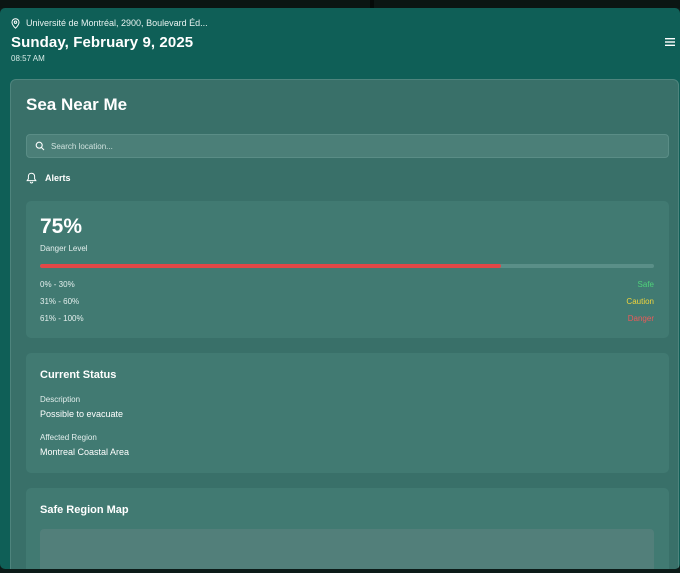 This screenshot has width=680, height=573. What do you see at coordinates (31, 178) in the screenshot?
I see `bell-icon` at bounding box center [31, 178].